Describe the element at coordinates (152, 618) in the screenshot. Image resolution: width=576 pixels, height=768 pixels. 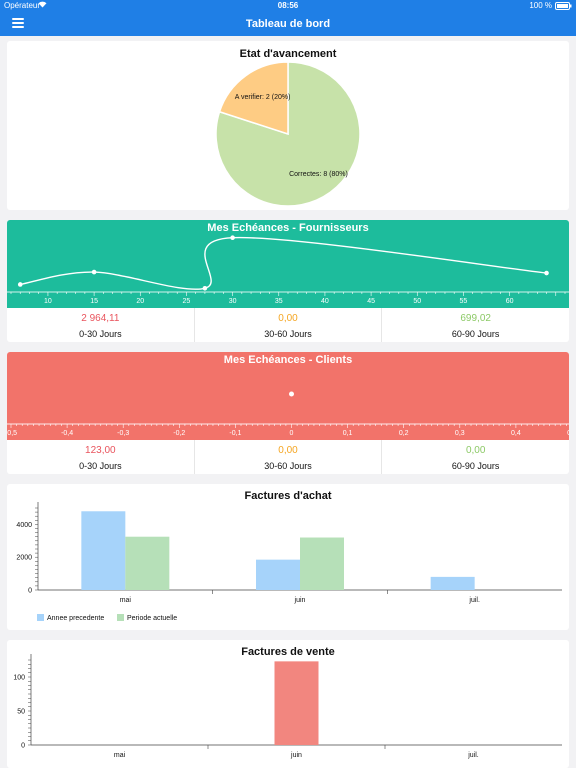
I see `legend-label: Periode actuelle` at that location.